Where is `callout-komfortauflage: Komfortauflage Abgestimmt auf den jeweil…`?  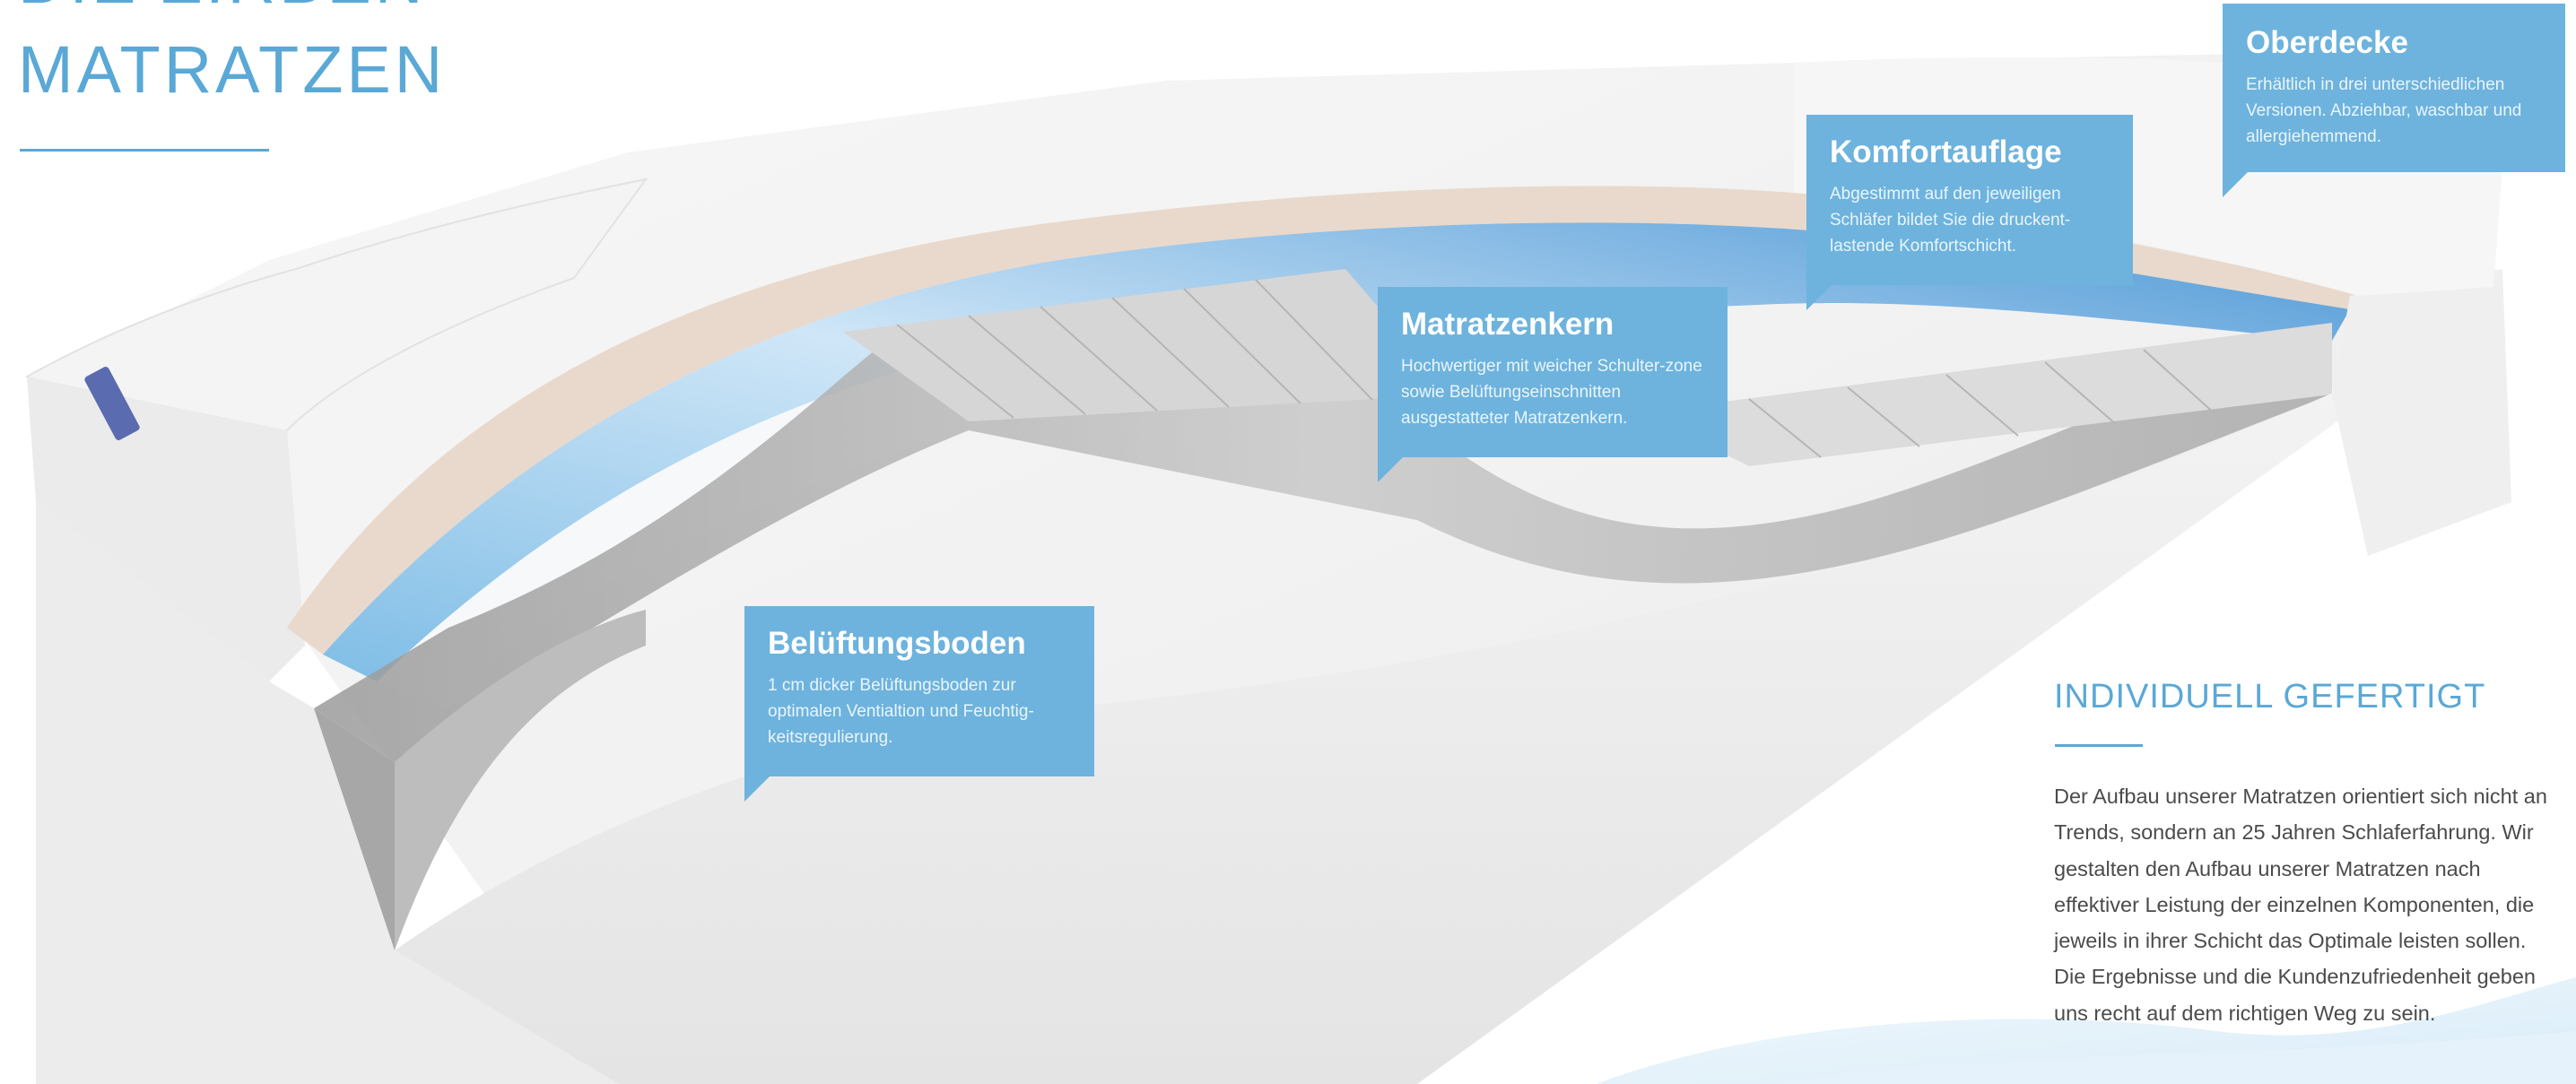 callout-komfortauflage: Komfortauflage Abgestimmt auf den jeweil… is located at coordinates (1969, 212).